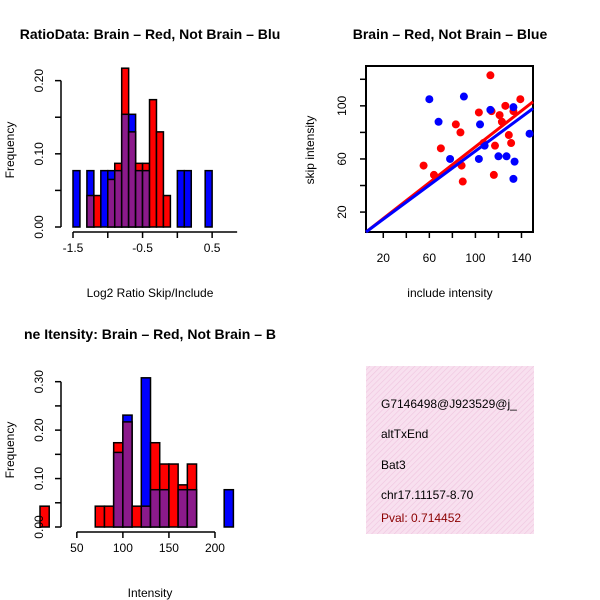  Describe the element at coordinates (449, 170) in the screenshot. I see `fit-line-blue` at that location.